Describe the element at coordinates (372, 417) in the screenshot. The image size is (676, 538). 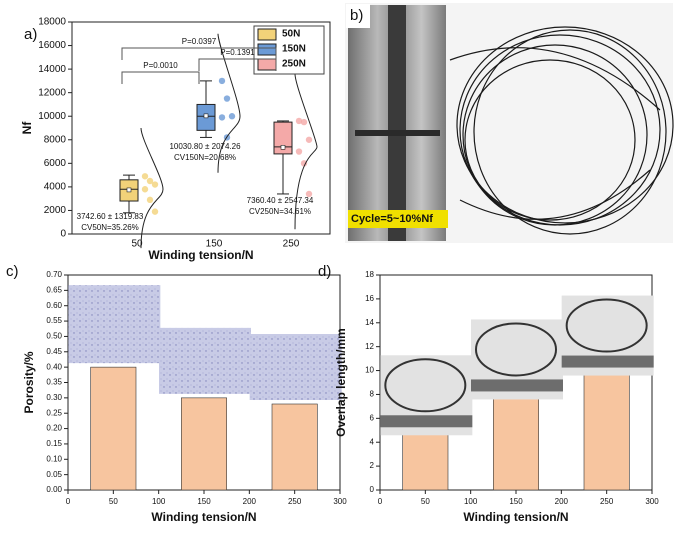
I see `y-tick-label: 6` at that location.